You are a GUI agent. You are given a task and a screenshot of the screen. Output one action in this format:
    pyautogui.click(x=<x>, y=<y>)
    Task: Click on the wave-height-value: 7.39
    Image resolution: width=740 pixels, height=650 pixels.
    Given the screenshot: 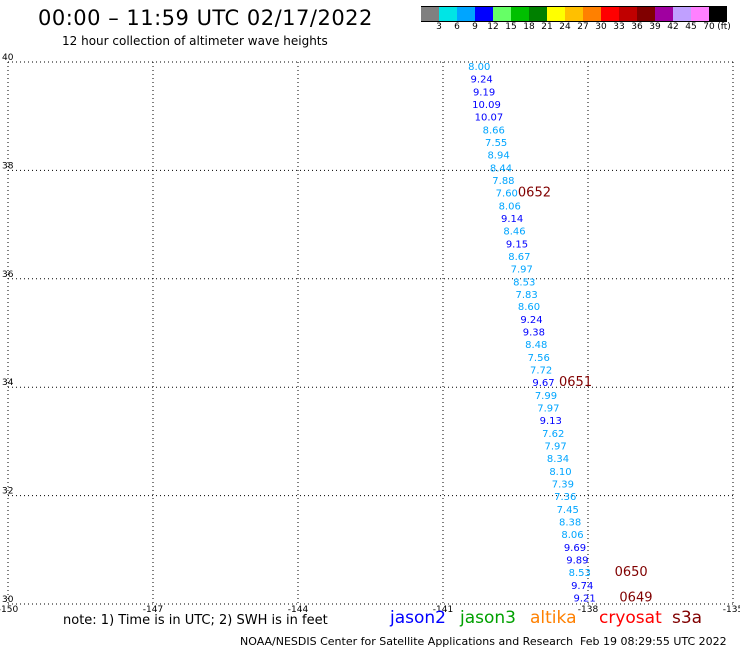 What is the action you would take?
    pyautogui.click(x=563, y=484)
    